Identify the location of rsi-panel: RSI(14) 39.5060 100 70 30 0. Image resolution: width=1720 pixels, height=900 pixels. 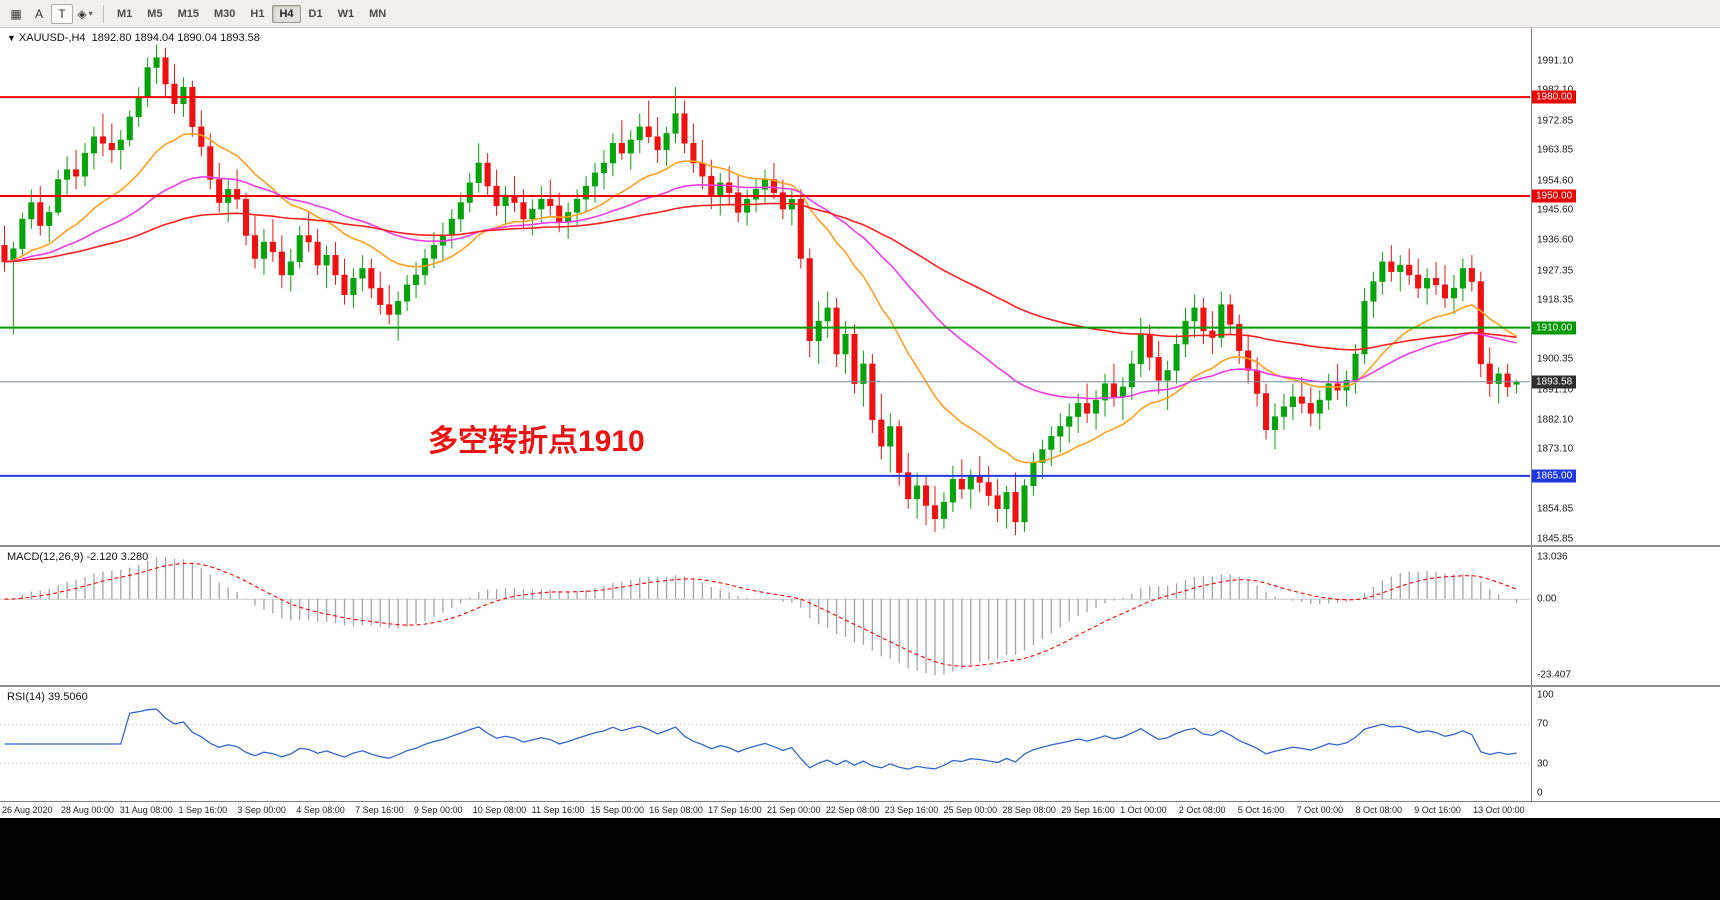
(860, 744).